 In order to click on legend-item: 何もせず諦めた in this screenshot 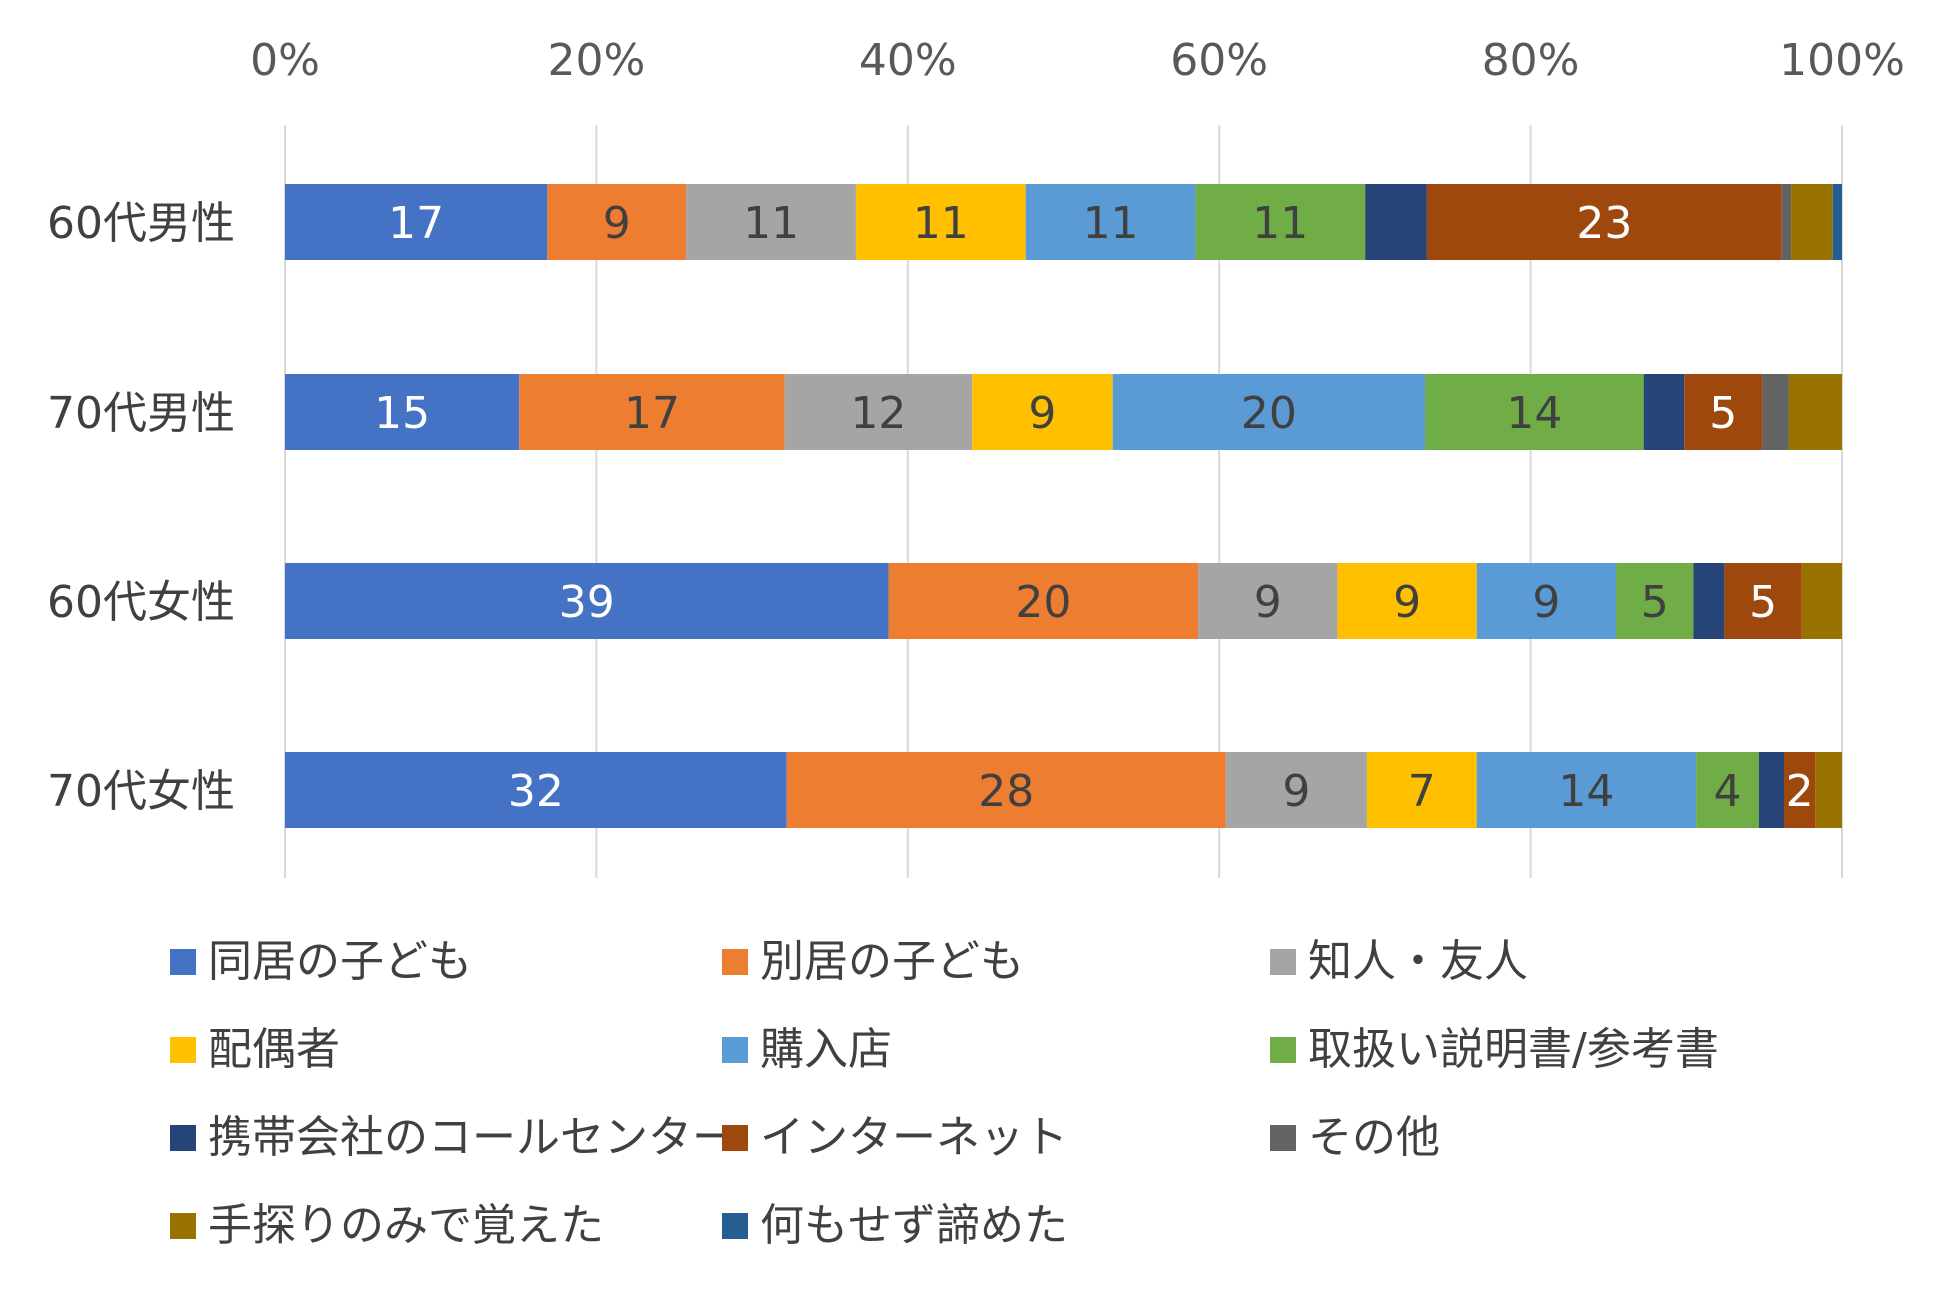, I will do `click(895, 1226)`.